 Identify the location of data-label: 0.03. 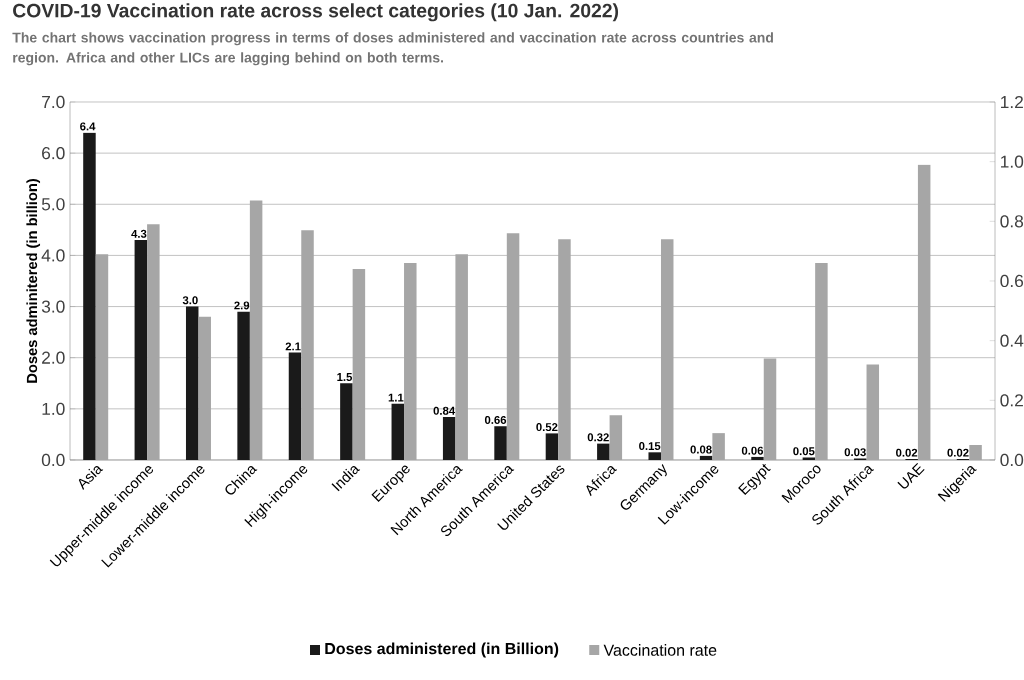
(855, 452).